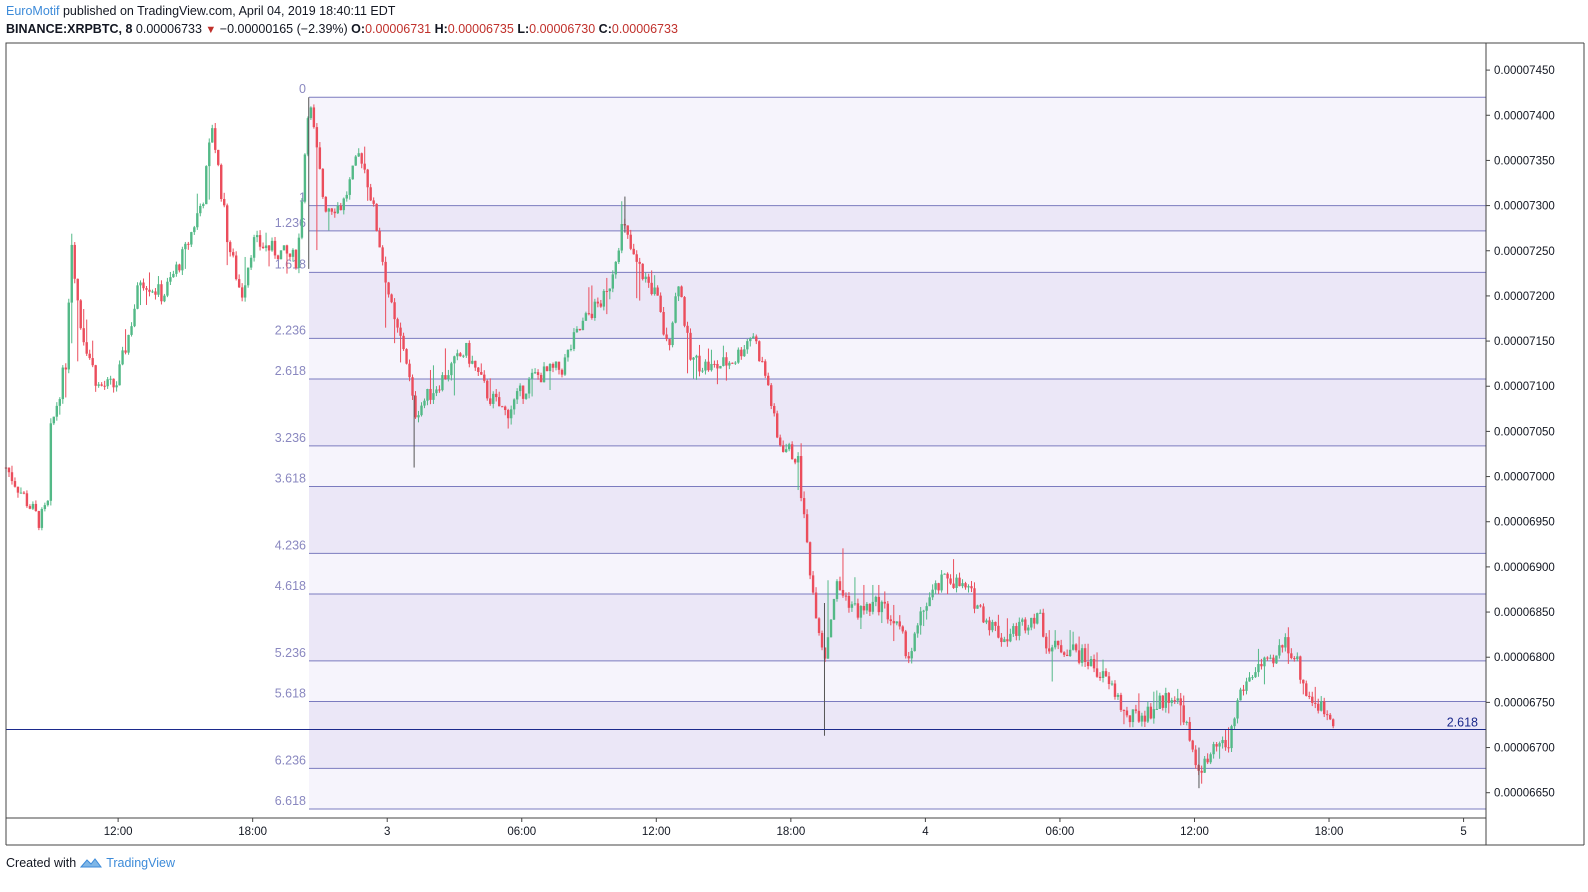 This screenshot has width=1588, height=892. Describe the element at coordinates (302, 89) in the screenshot. I see `fib-label: 0` at that location.